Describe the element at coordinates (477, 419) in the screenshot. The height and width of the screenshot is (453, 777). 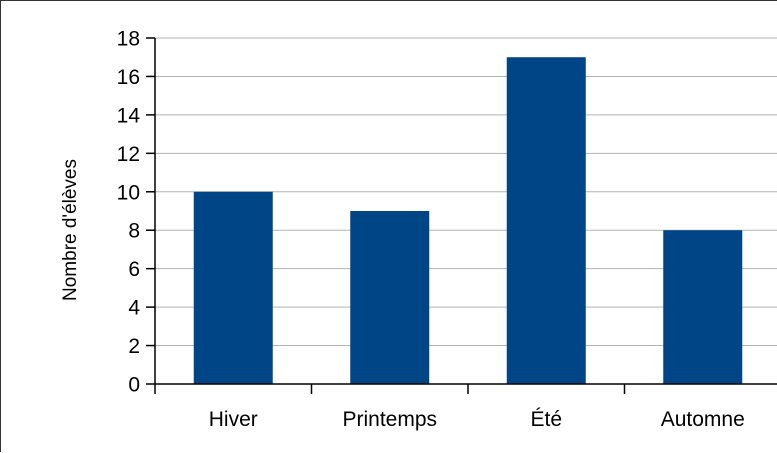
I see `x-tick-labels: Hiver Printemps Été Automne` at that location.